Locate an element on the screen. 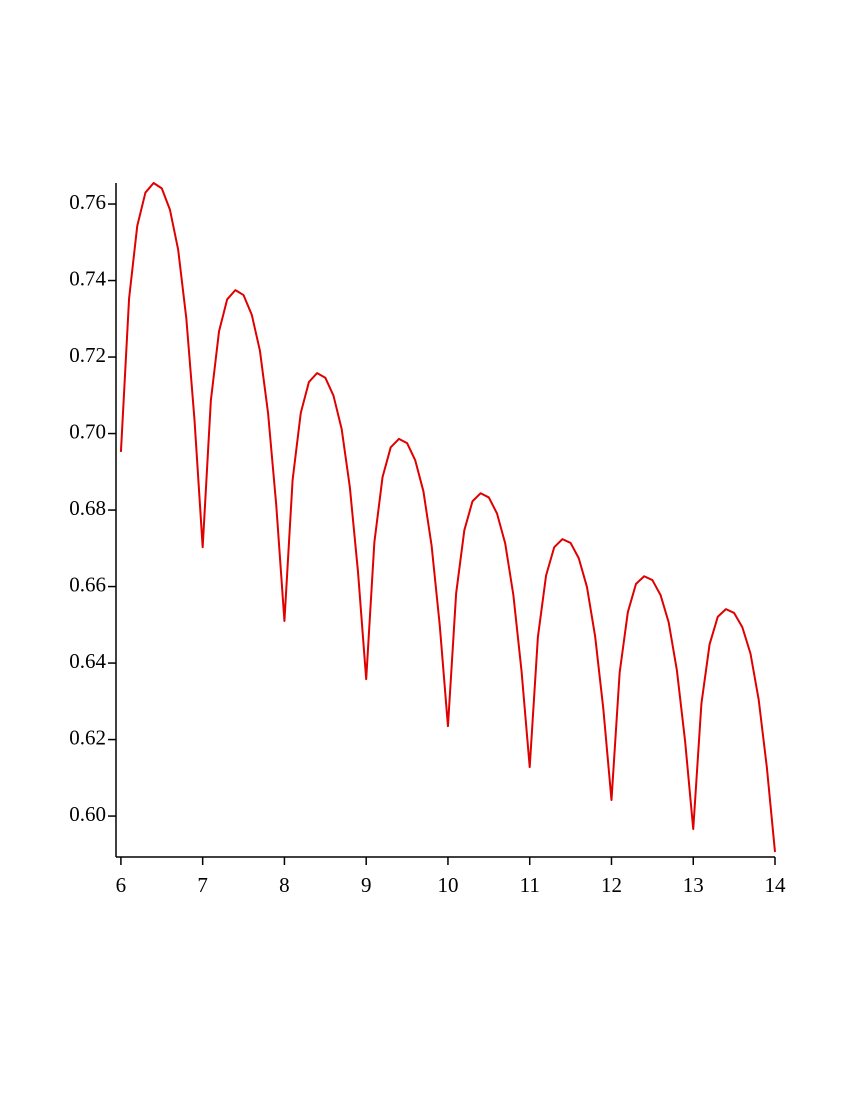 This screenshot has width=850, height=1100. x-tick-label: 7 is located at coordinates (202, 885).